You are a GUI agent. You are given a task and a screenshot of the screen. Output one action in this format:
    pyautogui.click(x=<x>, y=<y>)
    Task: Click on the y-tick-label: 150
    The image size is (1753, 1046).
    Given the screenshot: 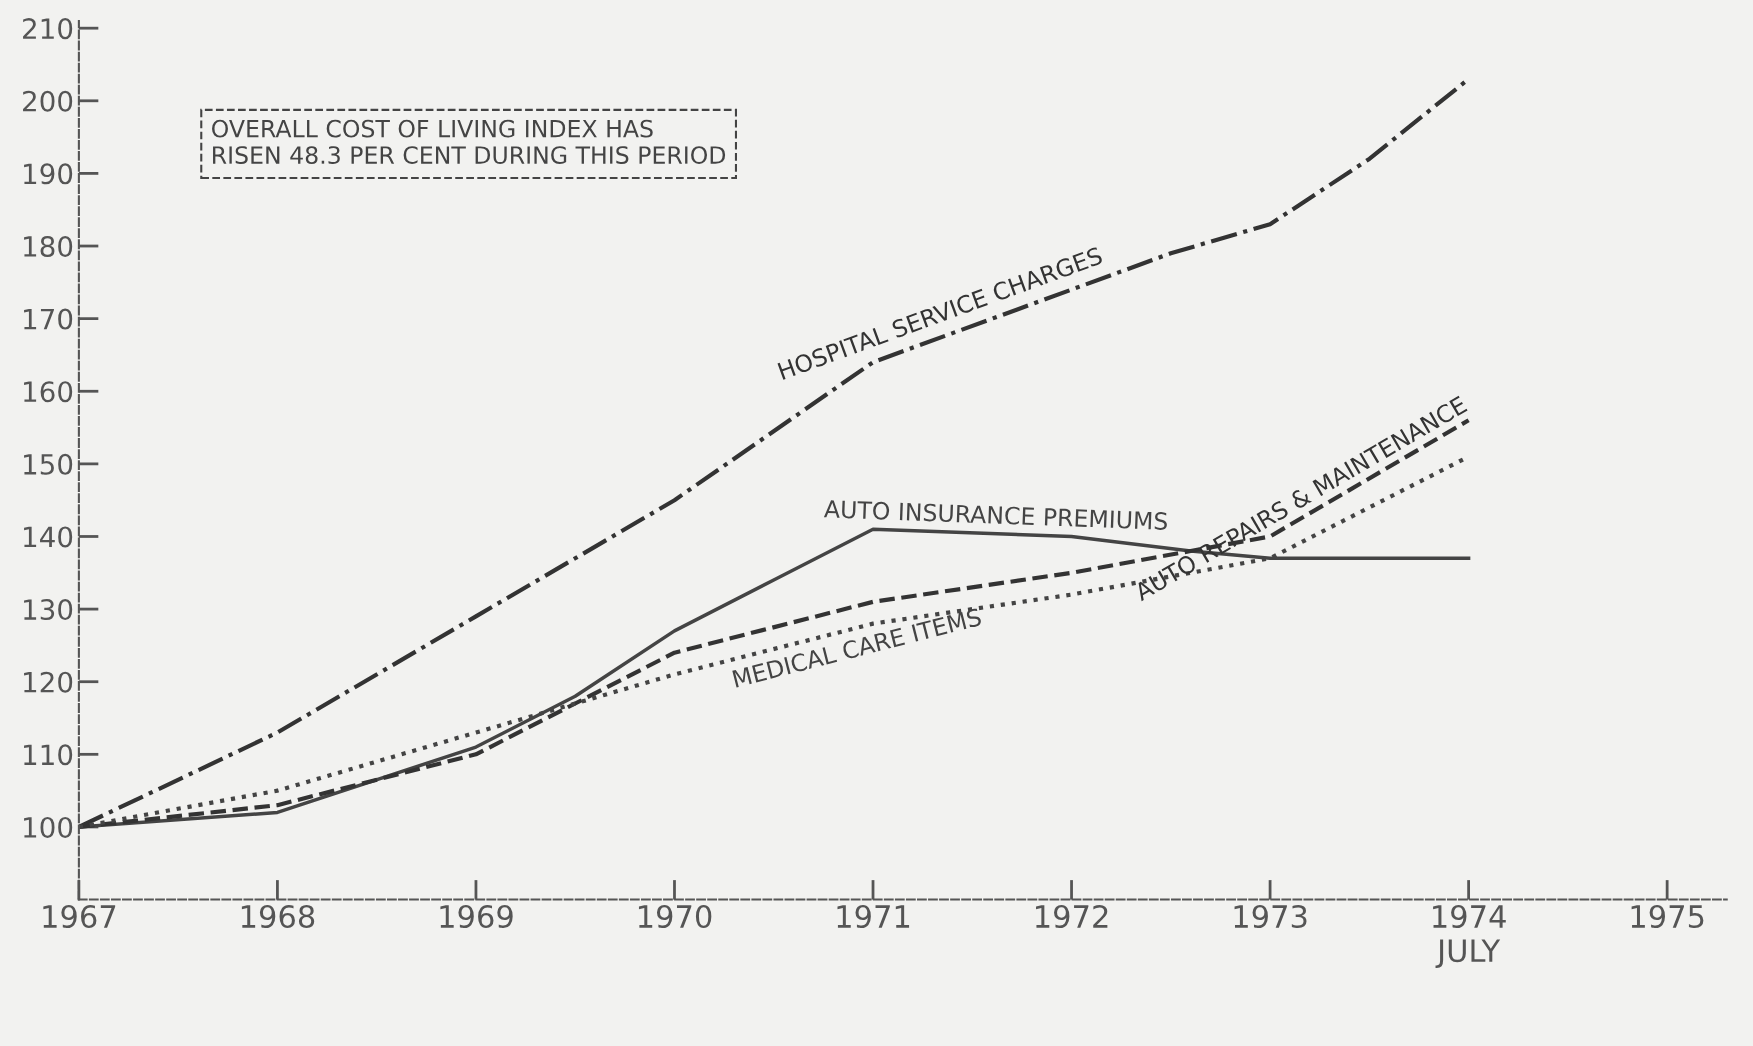 What is the action you would take?
    pyautogui.click(x=48, y=464)
    